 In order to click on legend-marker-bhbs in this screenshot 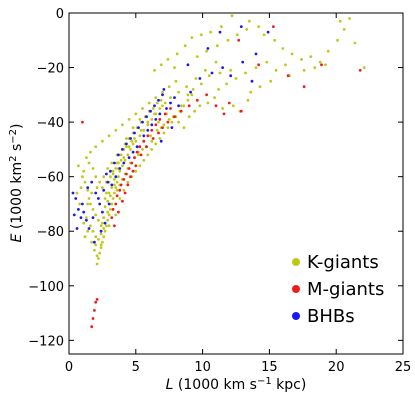, I will do `click(296, 316)`.